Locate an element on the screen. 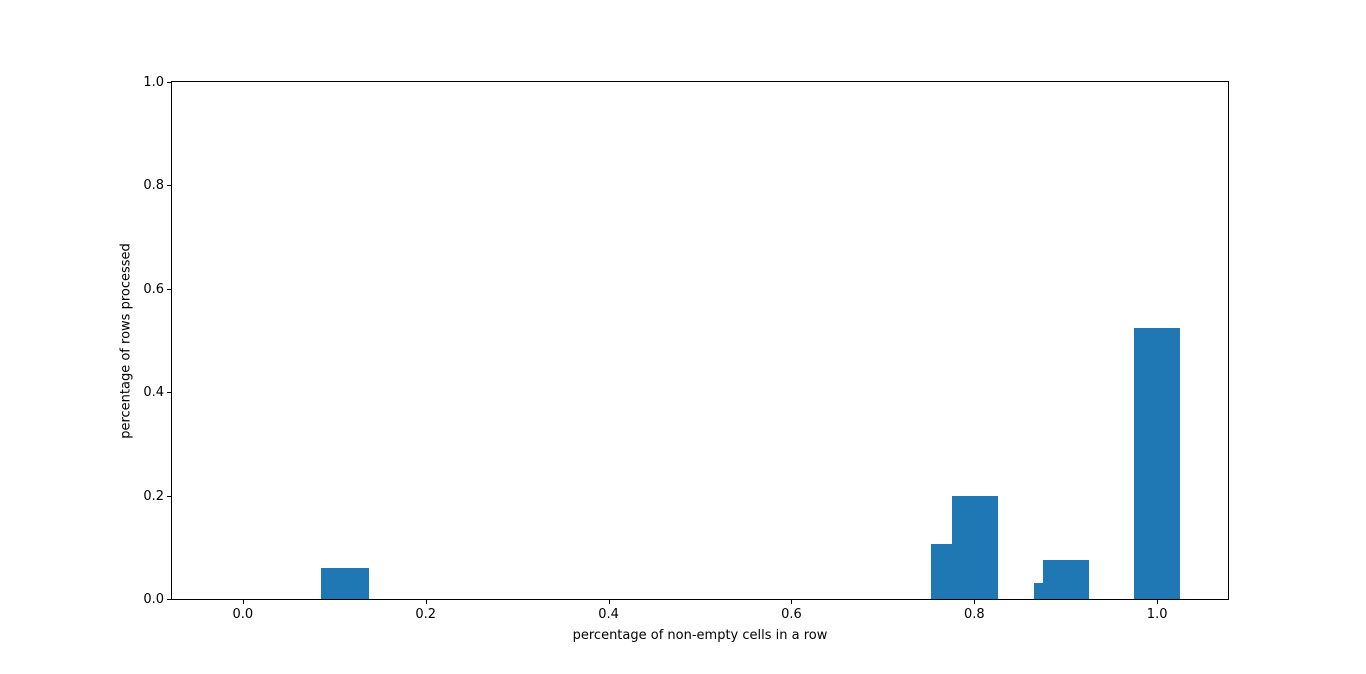 The width and height of the screenshot is (1366, 674). y-tick-label: 0.8 is located at coordinates (153, 186).